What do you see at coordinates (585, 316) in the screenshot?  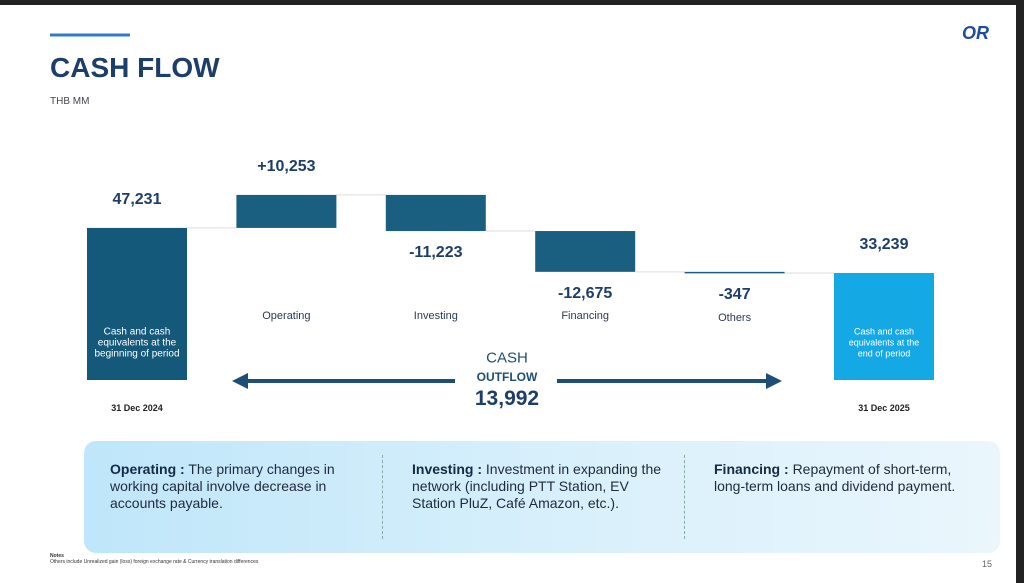 I see `category-label: Financing` at bounding box center [585, 316].